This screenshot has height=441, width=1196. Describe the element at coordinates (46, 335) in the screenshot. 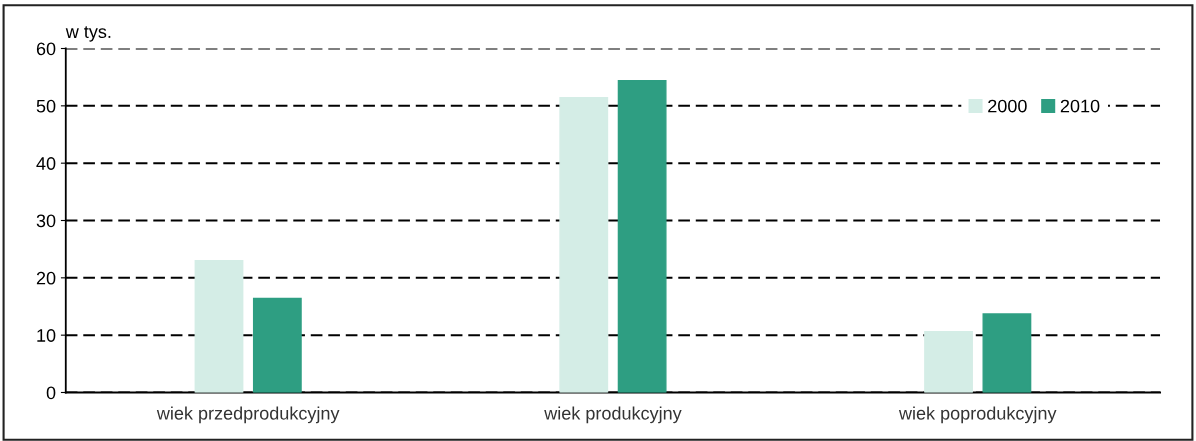

I see `y-tick-label: 10` at that location.